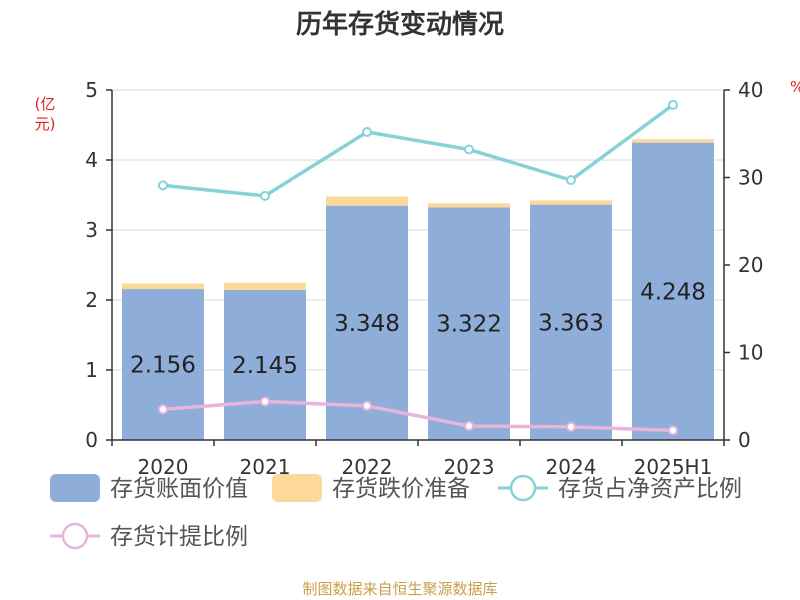 The width and height of the screenshot is (800, 600). Describe the element at coordinates (91, 230) in the screenshot. I see `y-left-tick-label: 3` at that location.